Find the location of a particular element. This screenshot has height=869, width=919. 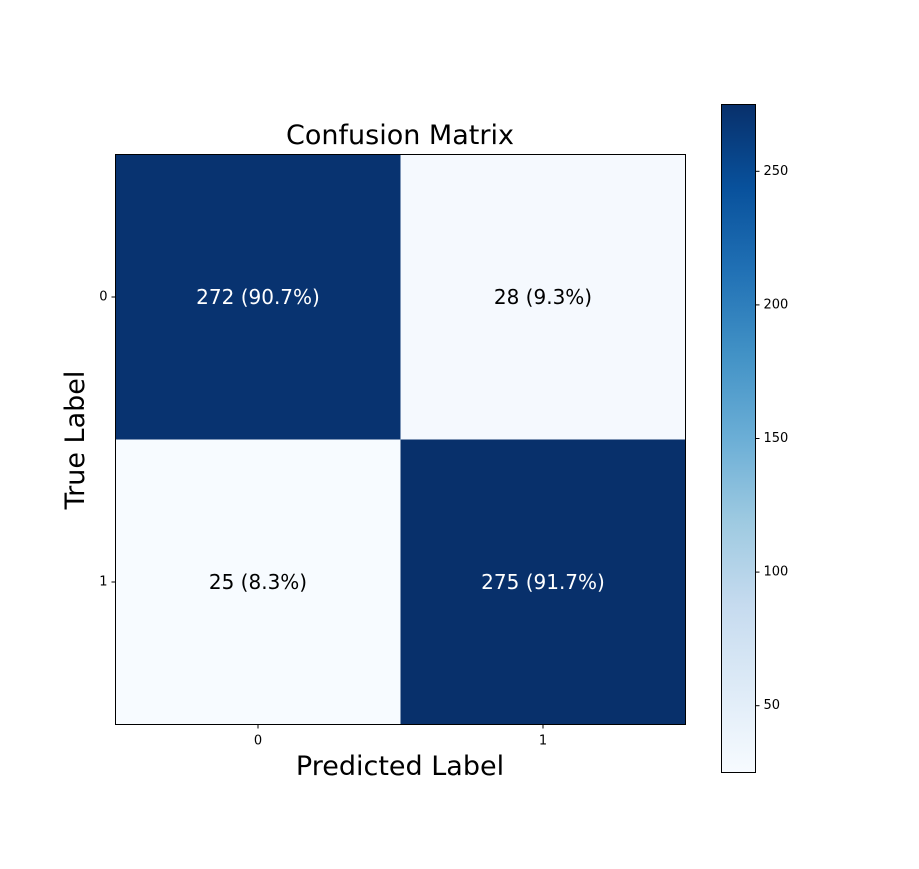

colorbar-tick-label-4: 250 is located at coordinates (776, 171).